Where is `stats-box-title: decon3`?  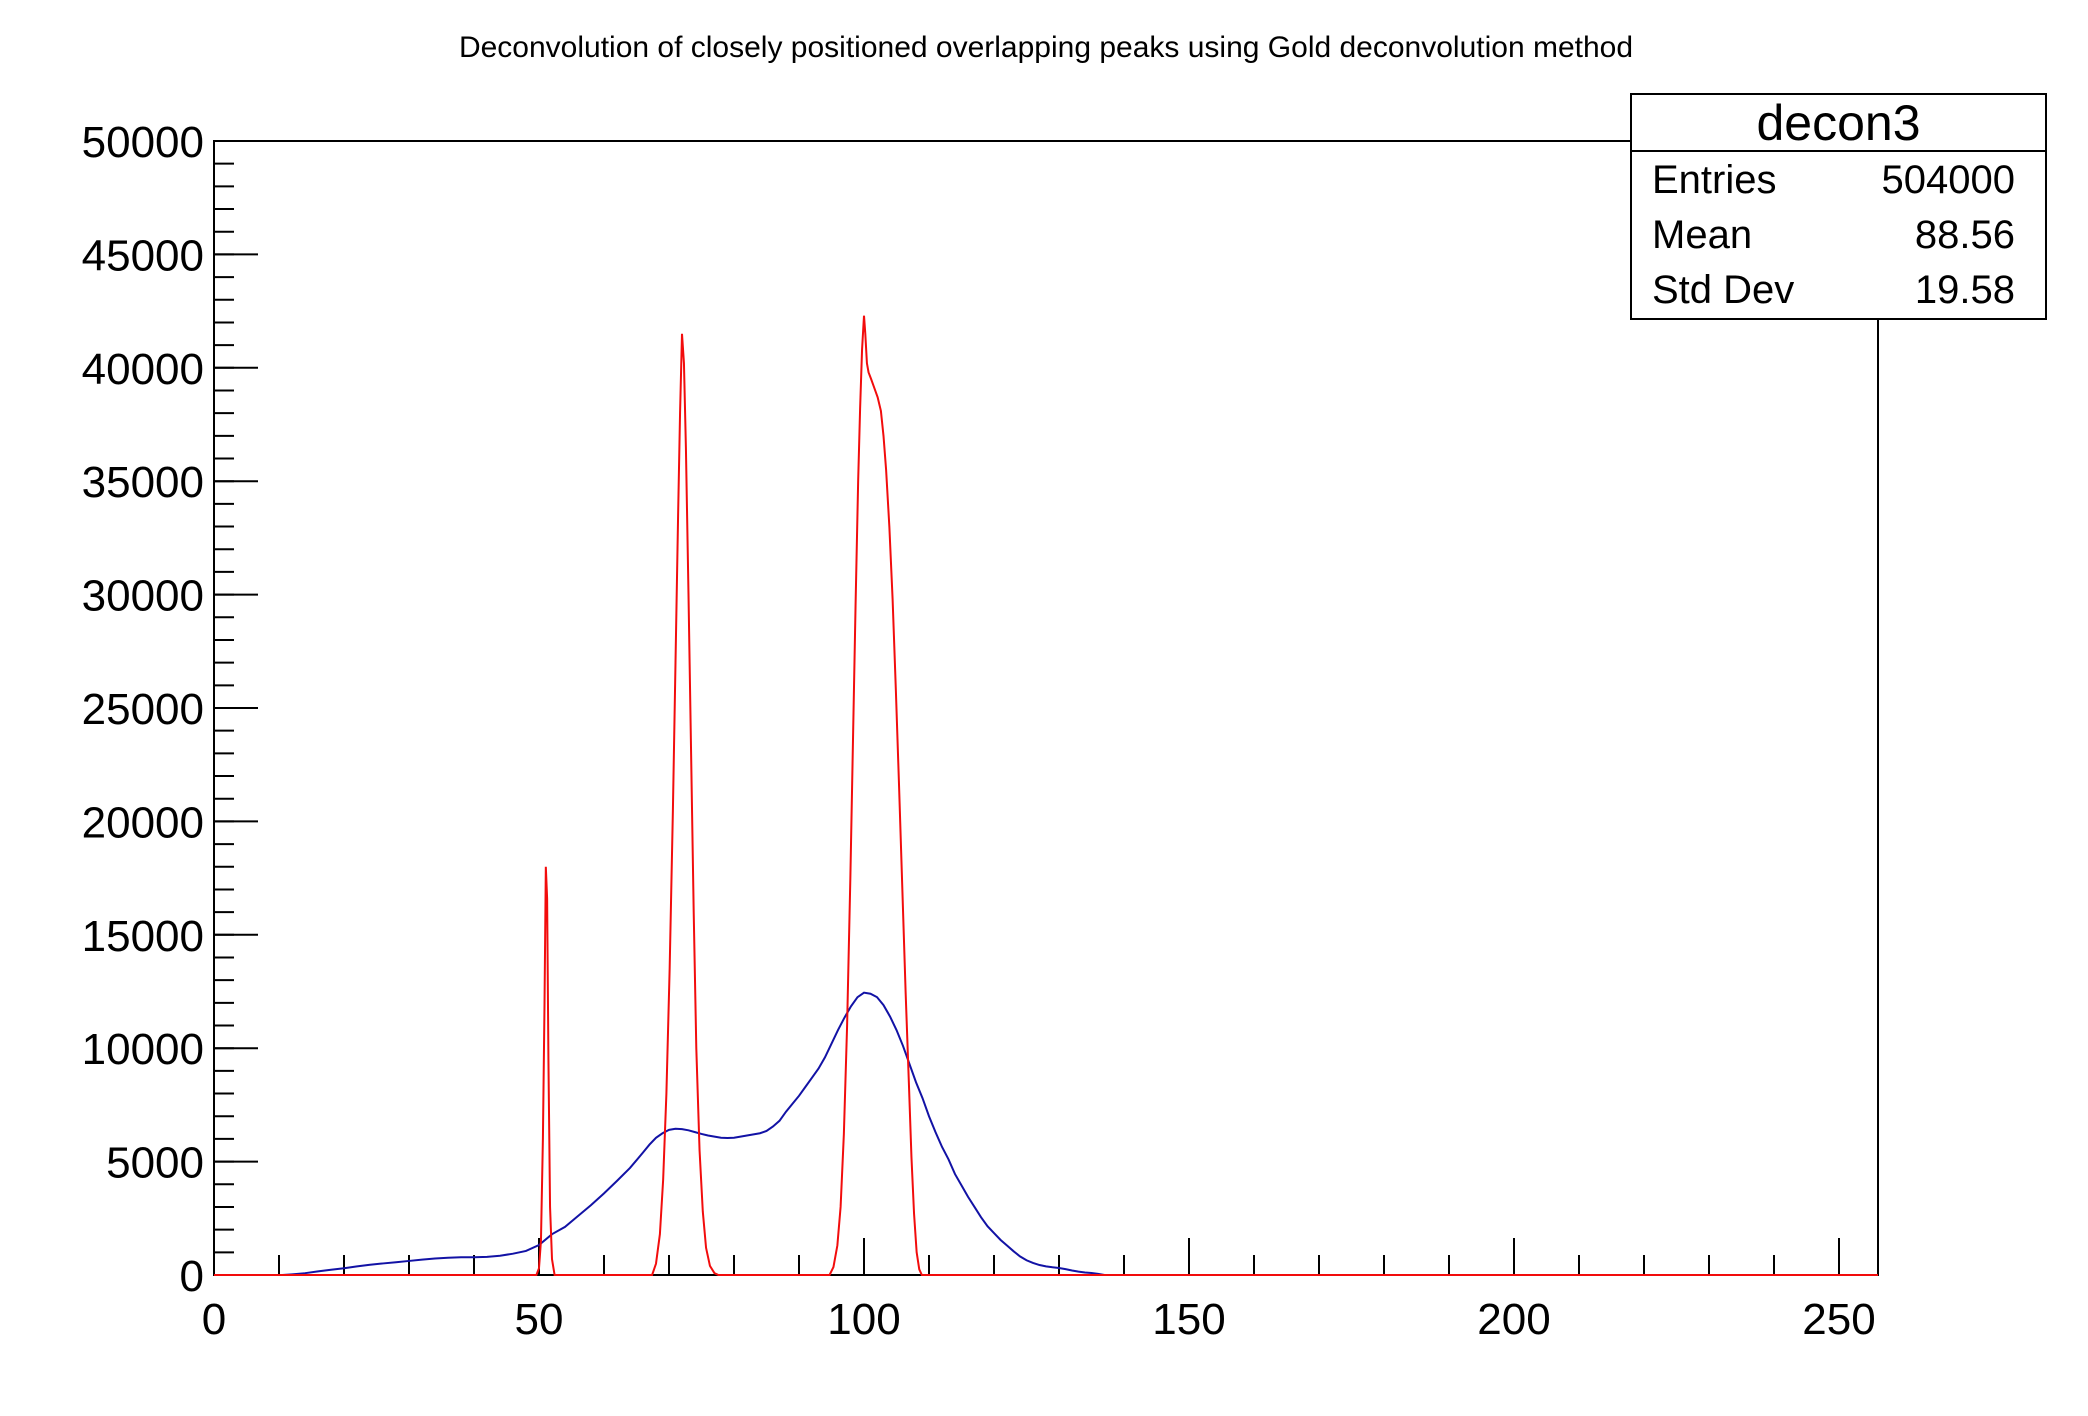 stats-box-title: decon3 is located at coordinates (1838, 123).